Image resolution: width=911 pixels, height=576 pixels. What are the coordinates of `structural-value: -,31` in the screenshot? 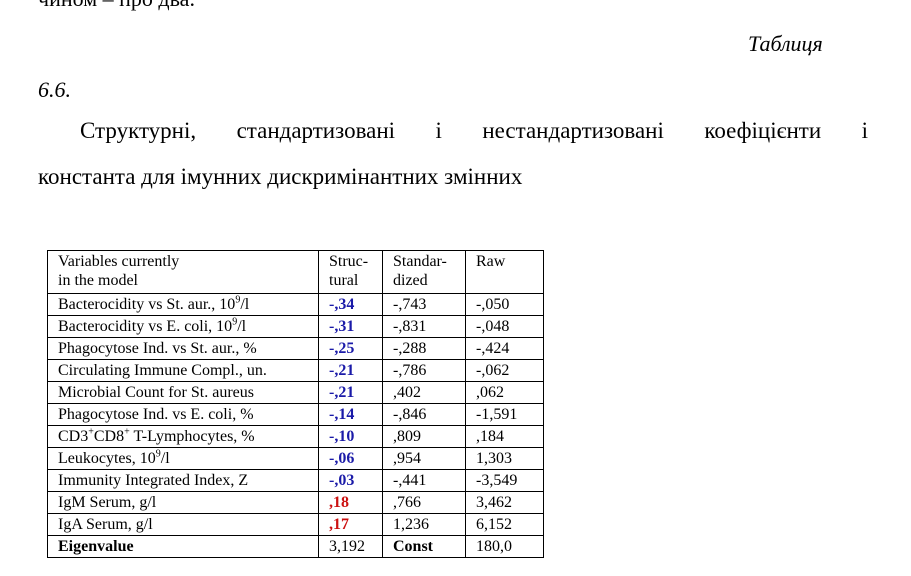 It's located at (350, 326).